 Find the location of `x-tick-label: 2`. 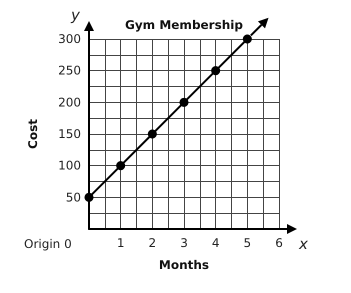

x-tick-label: 2 is located at coordinates (152, 243).